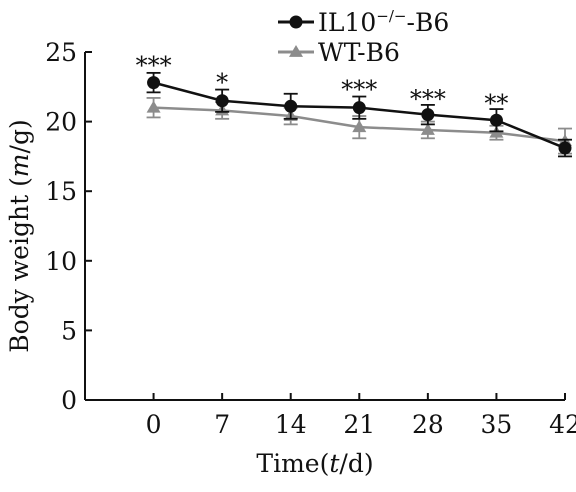 Image resolution: width=576 pixels, height=492 pixels. I want to click on legend-item-il10-b6: IL10−/−-B6, so click(363, 22).